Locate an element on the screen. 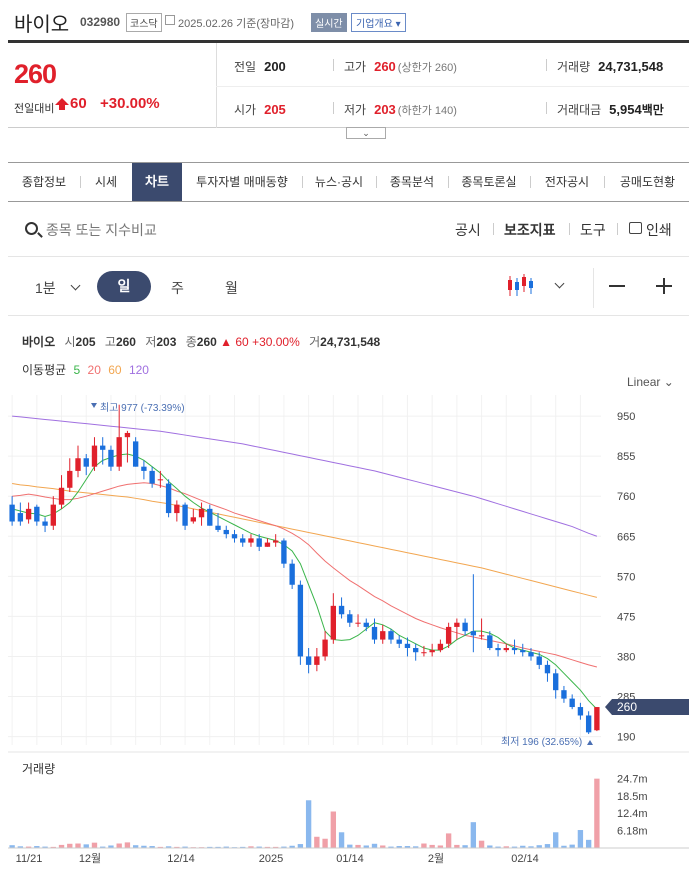 The height and width of the screenshot is (877, 689). date-tick-label: 02/14 is located at coordinates (525, 859).